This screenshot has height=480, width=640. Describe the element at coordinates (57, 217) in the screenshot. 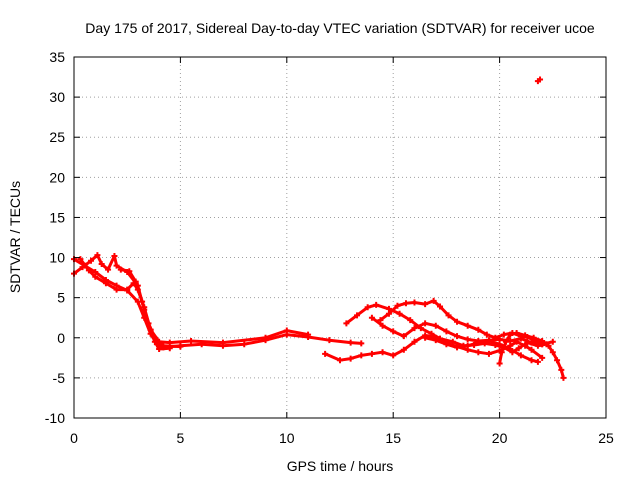

I see `y-tick-label: 15` at that location.